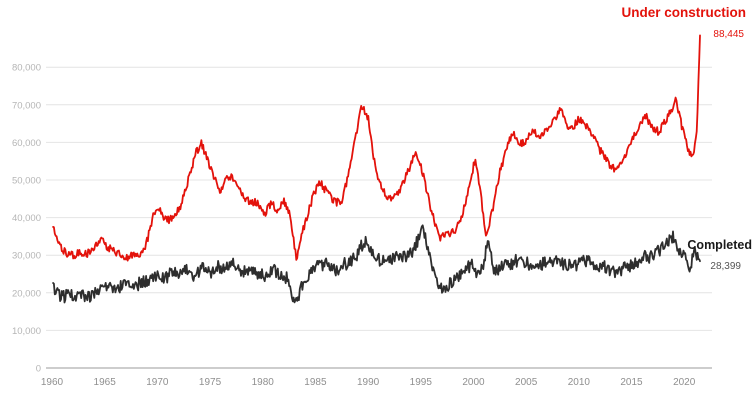 The width and height of the screenshot is (754, 404). I want to click on series-end-value-under-construction: 88,445, so click(728, 34).